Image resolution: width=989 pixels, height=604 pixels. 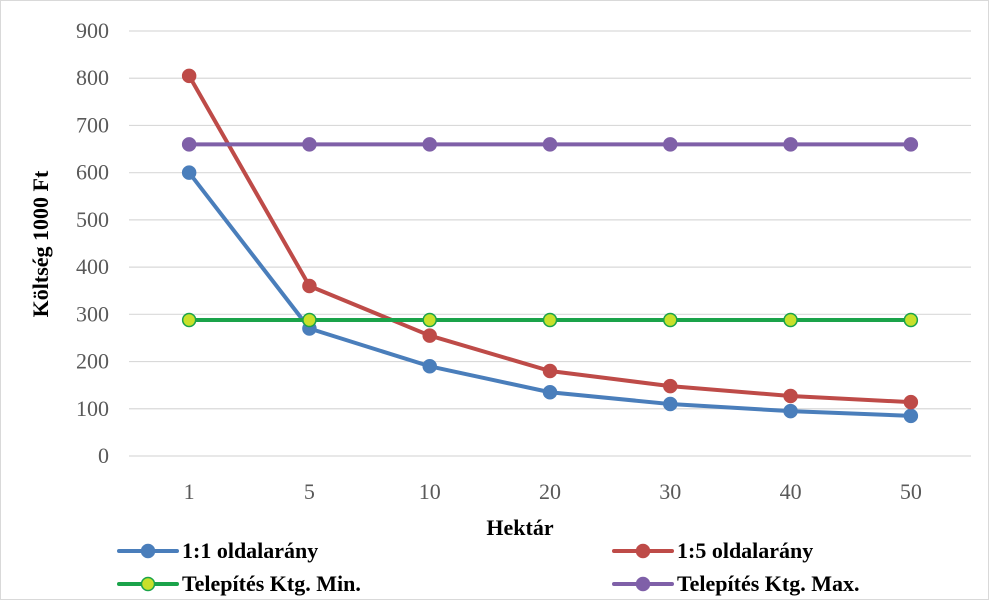 I want to click on y-tick-label: 200, so click(x=92, y=361).